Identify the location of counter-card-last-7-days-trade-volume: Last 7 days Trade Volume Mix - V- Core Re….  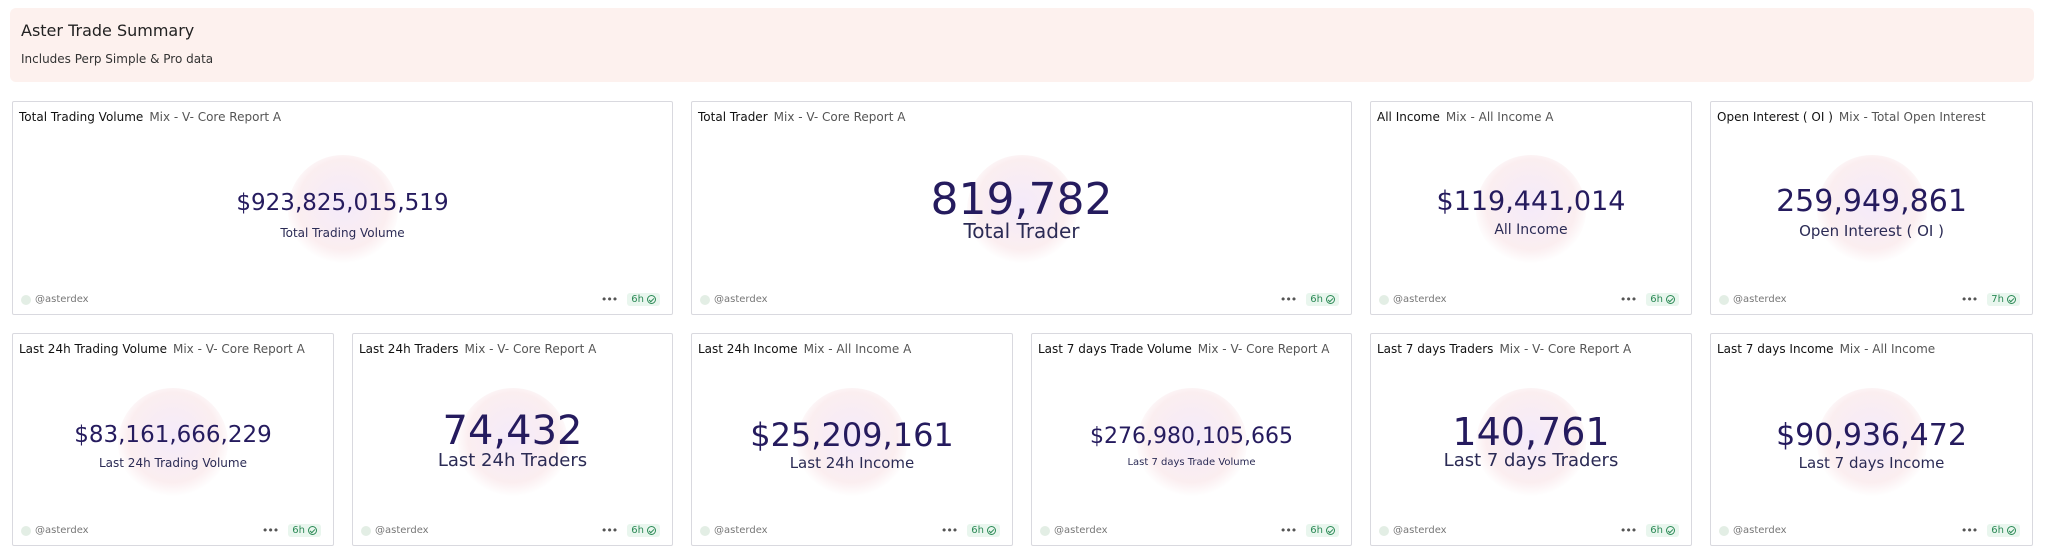
(1191, 439).